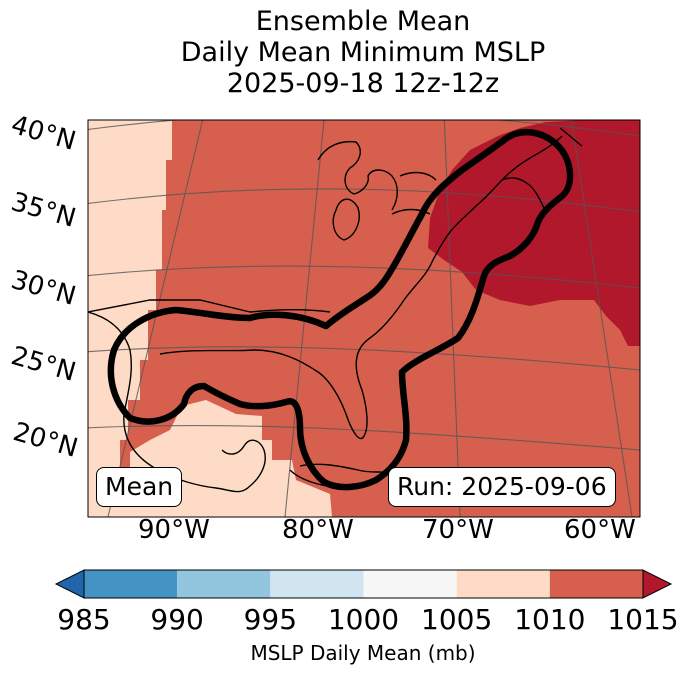 Image resolution: width=688 pixels, height=674 pixels. What do you see at coordinates (318, 530) in the screenshot?
I see `lon-label-80w: 80°W` at bounding box center [318, 530].